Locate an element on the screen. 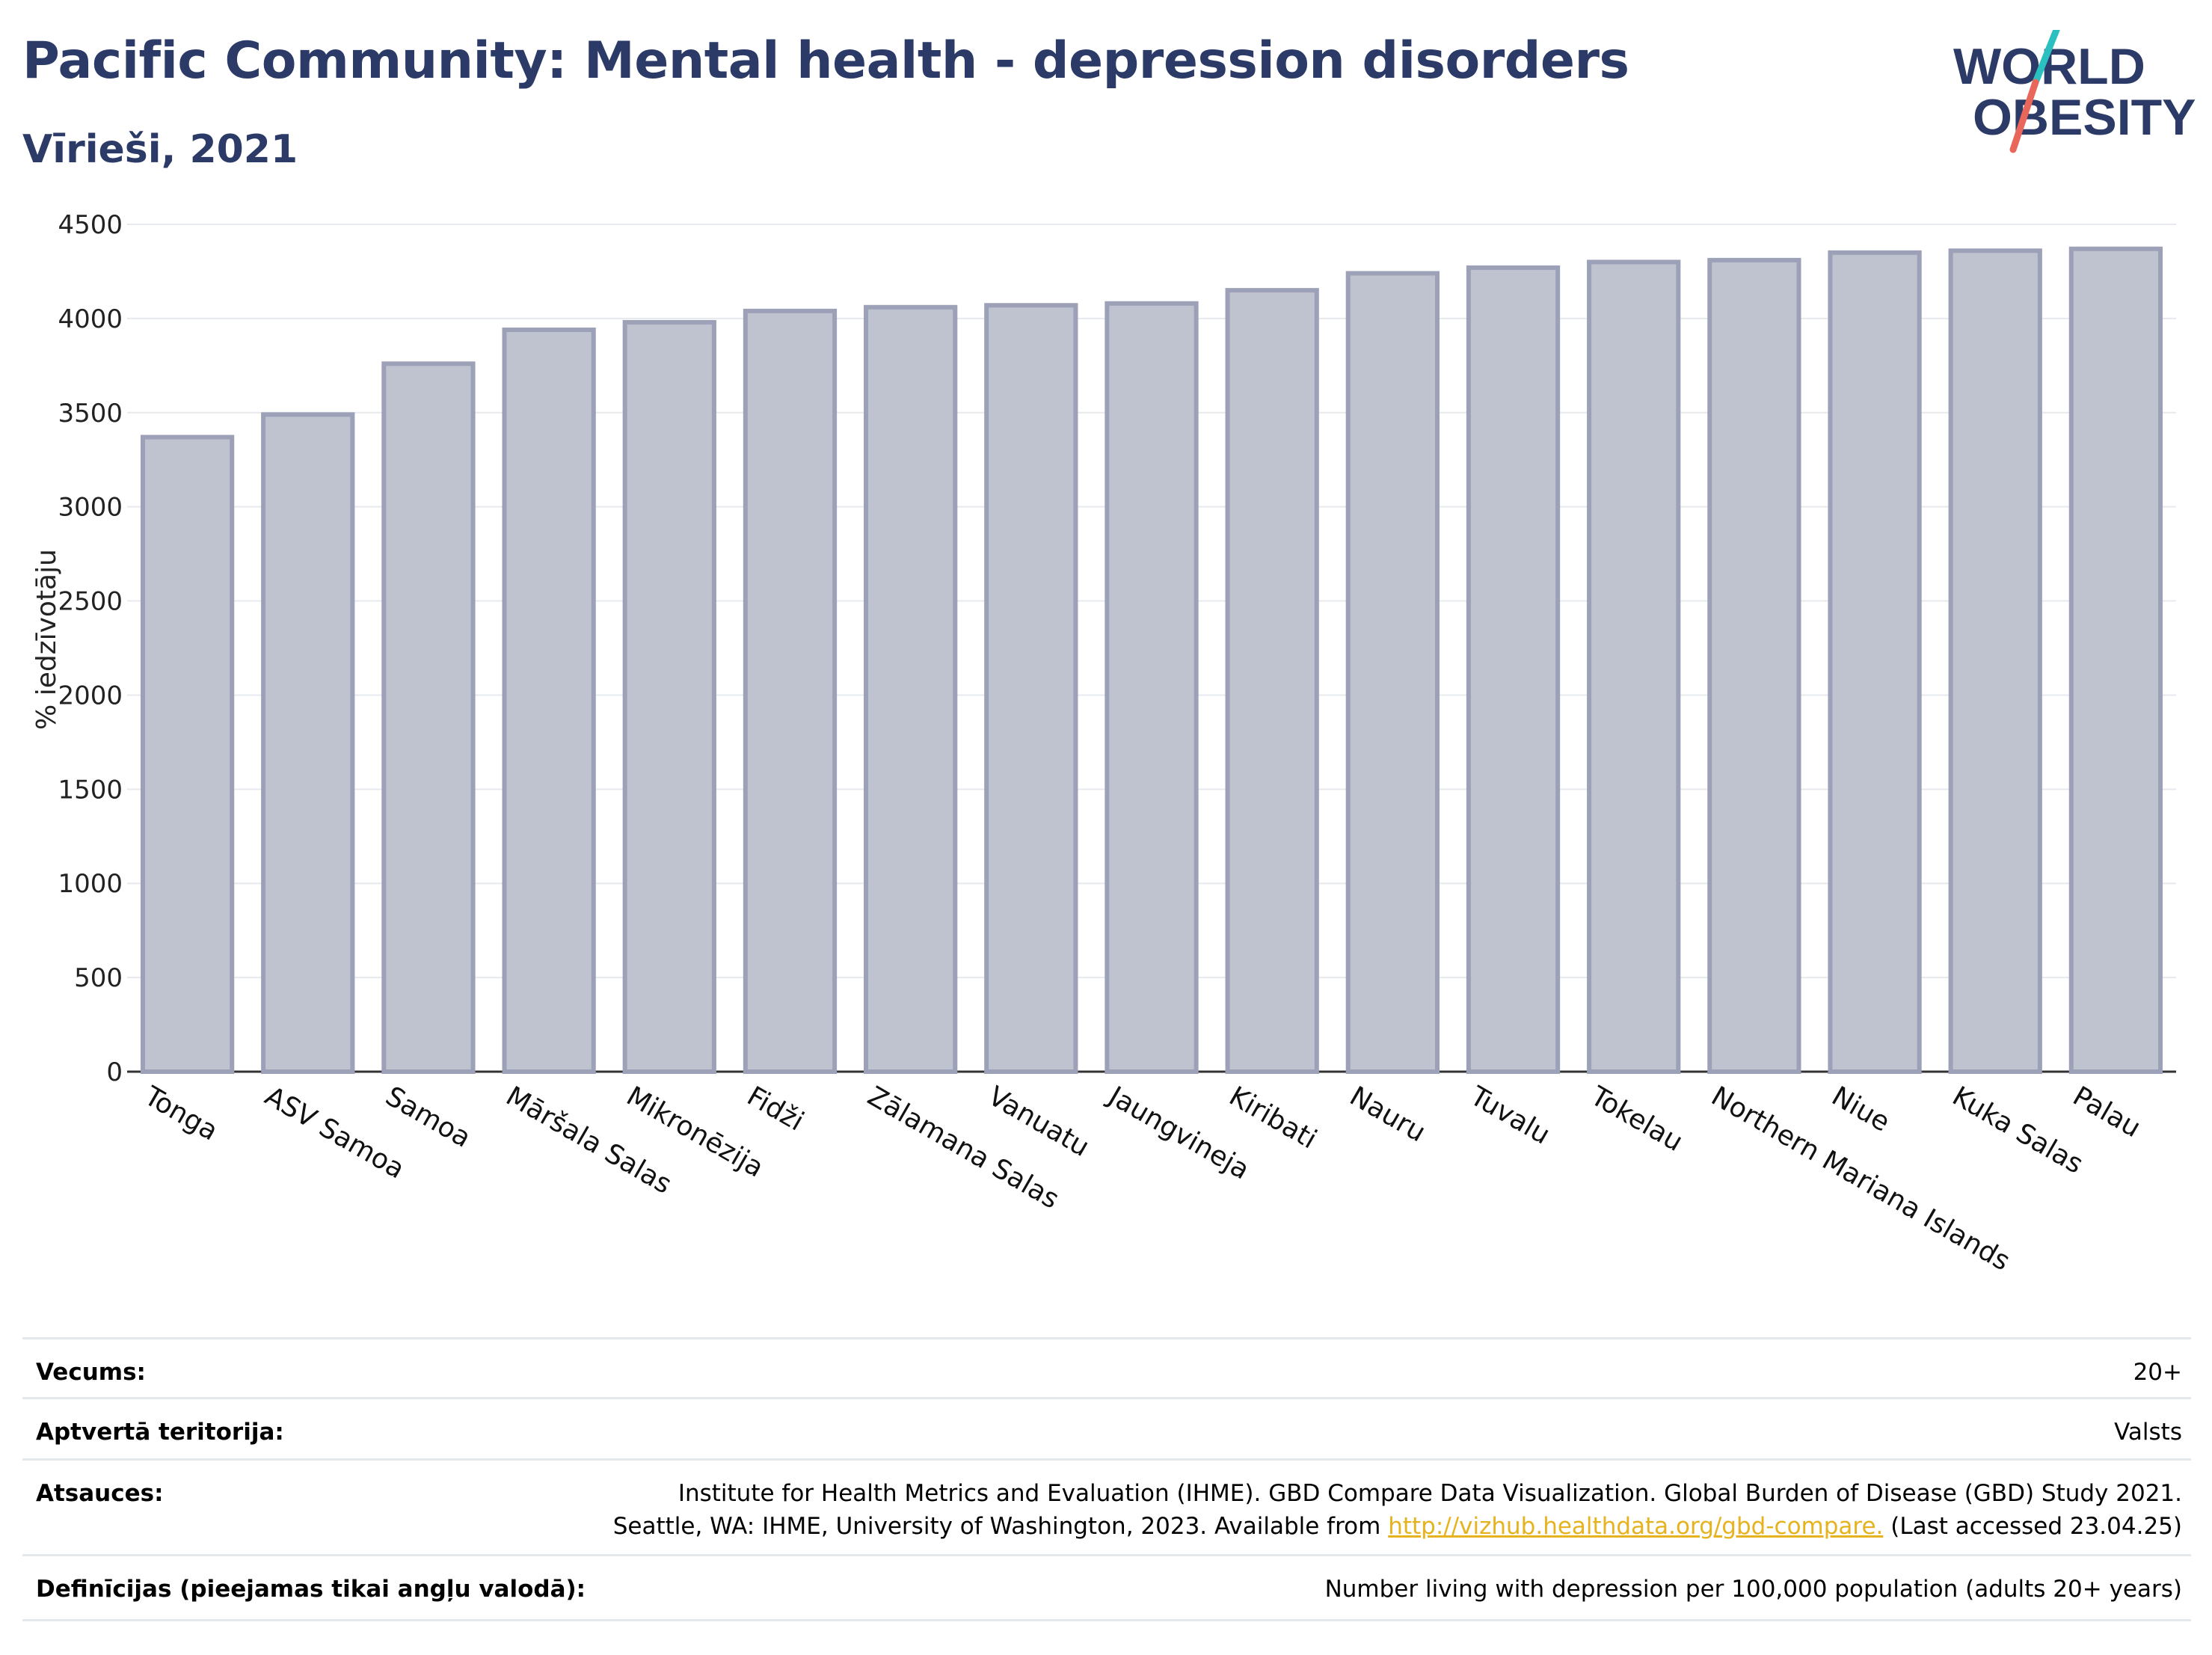 The height and width of the screenshot is (1655, 2212). bar-jaungvineja is located at coordinates (1152, 687).